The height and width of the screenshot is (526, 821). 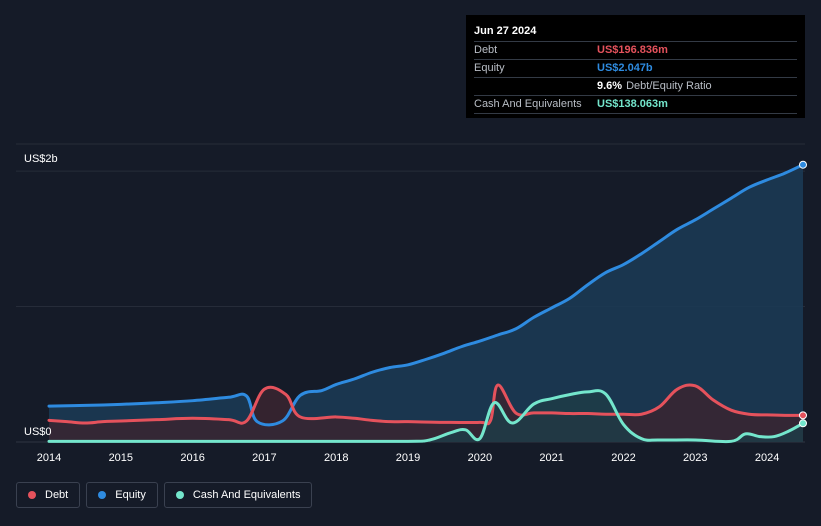 What do you see at coordinates (121, 458) in the screenshot?
I see `x-tick-label-2015: 2015` at bounding box center [121, 458].